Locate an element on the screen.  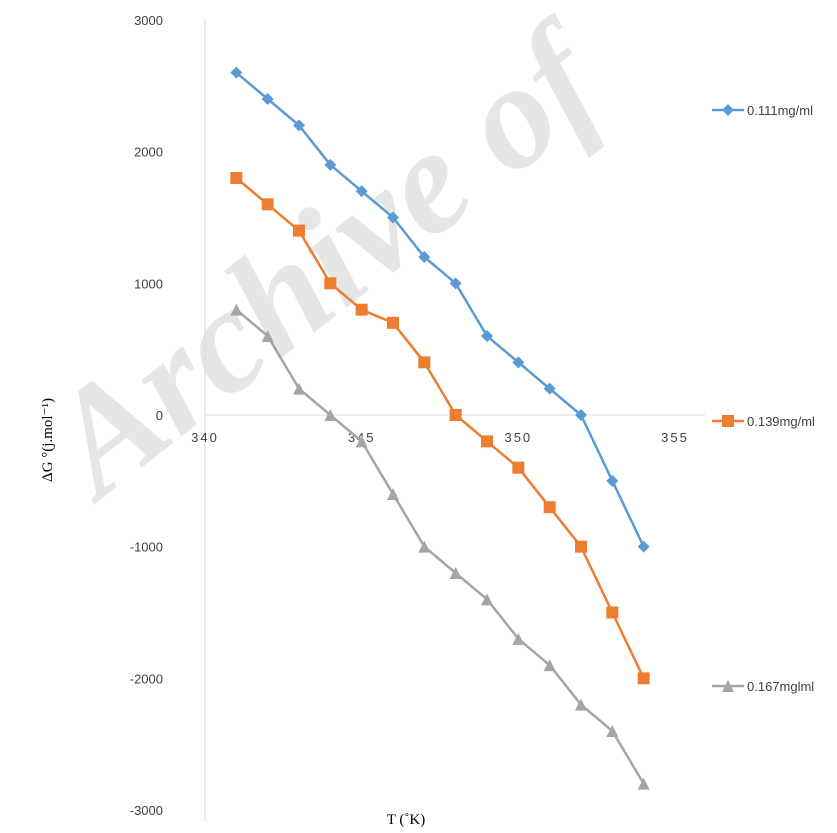
y-tick-label: -2000 is located at coordinates (146, 678).